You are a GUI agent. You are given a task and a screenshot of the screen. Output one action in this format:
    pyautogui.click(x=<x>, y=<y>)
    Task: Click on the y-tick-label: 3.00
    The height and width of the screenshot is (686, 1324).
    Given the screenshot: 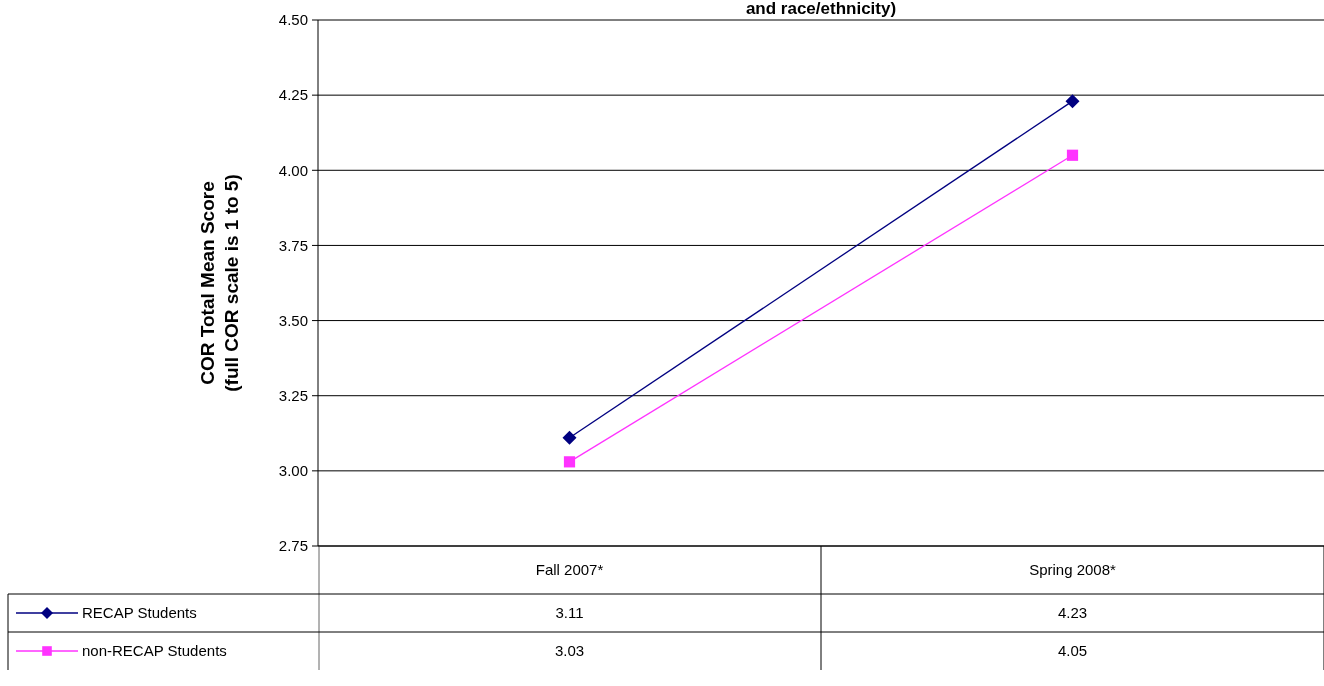 What is the action you would take?
    pyautogui.click(x=293, y=471)
    